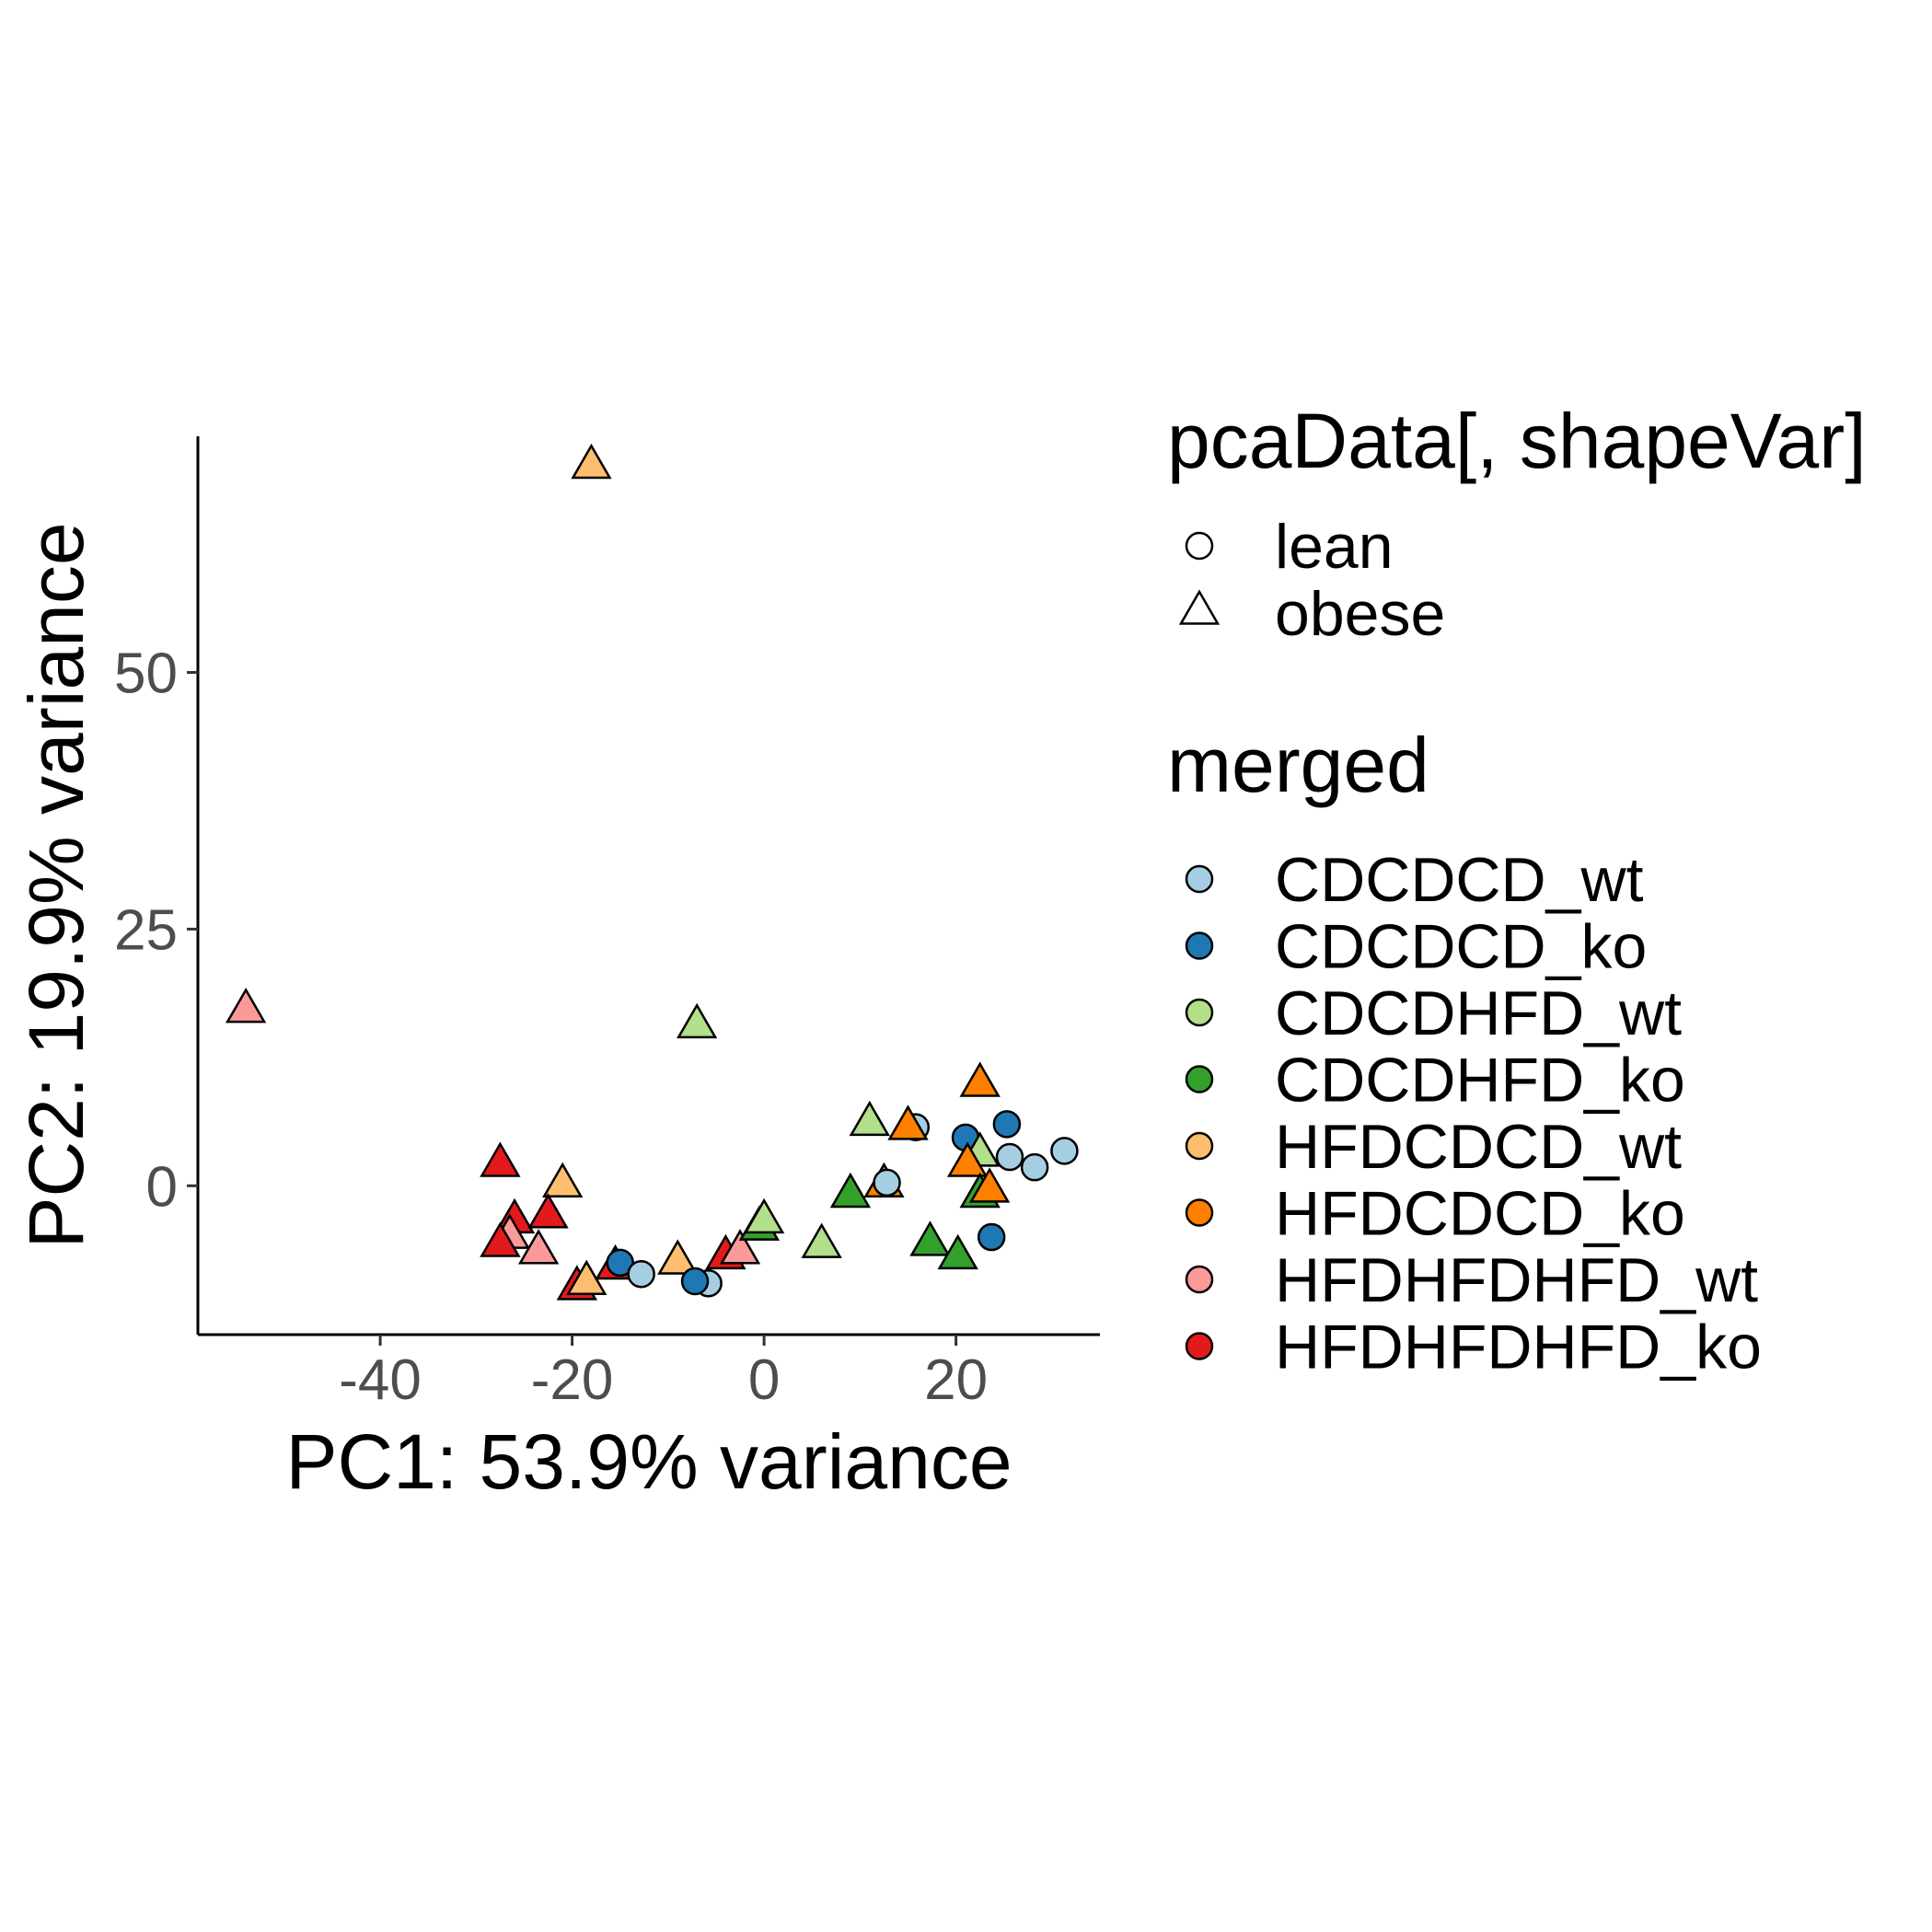 This screenshot has width=1932, height=1932. I want to click on color-legend-label: CDCDCD_wt, so click(1459, 880).